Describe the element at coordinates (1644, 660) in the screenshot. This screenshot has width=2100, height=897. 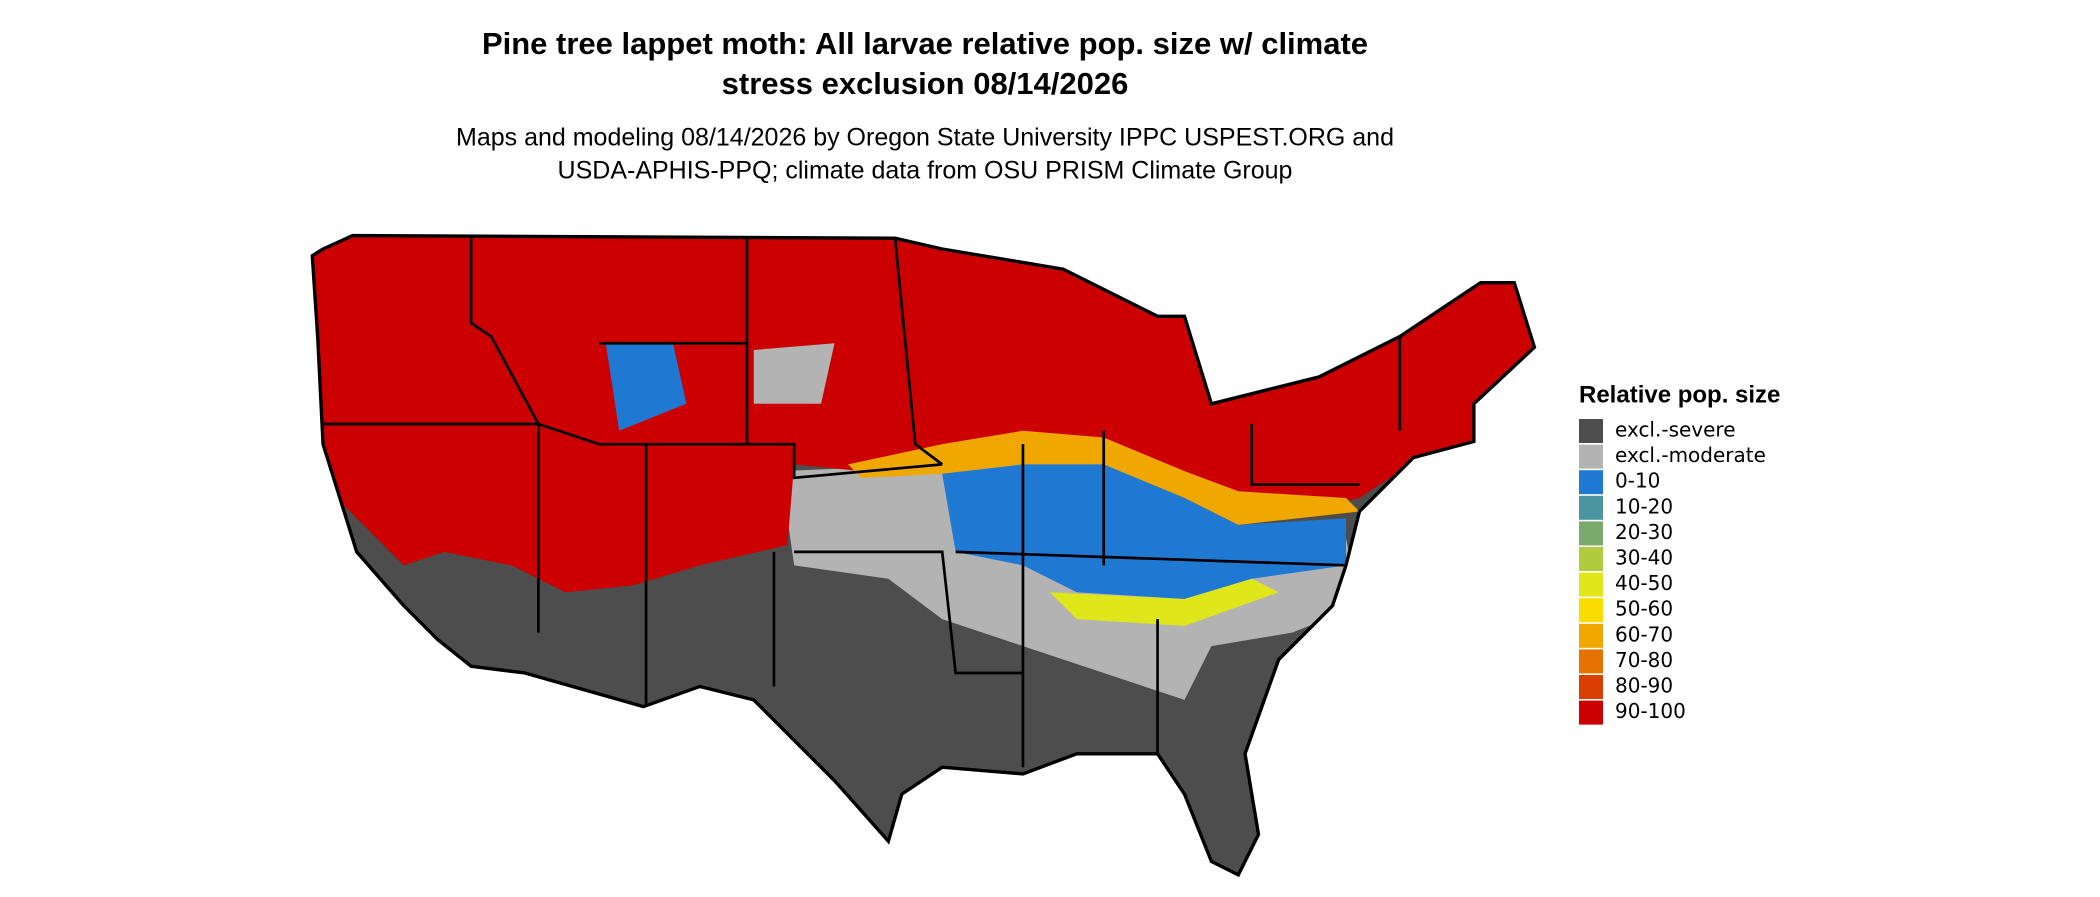
I see `legend-label: 70-80` at that location.